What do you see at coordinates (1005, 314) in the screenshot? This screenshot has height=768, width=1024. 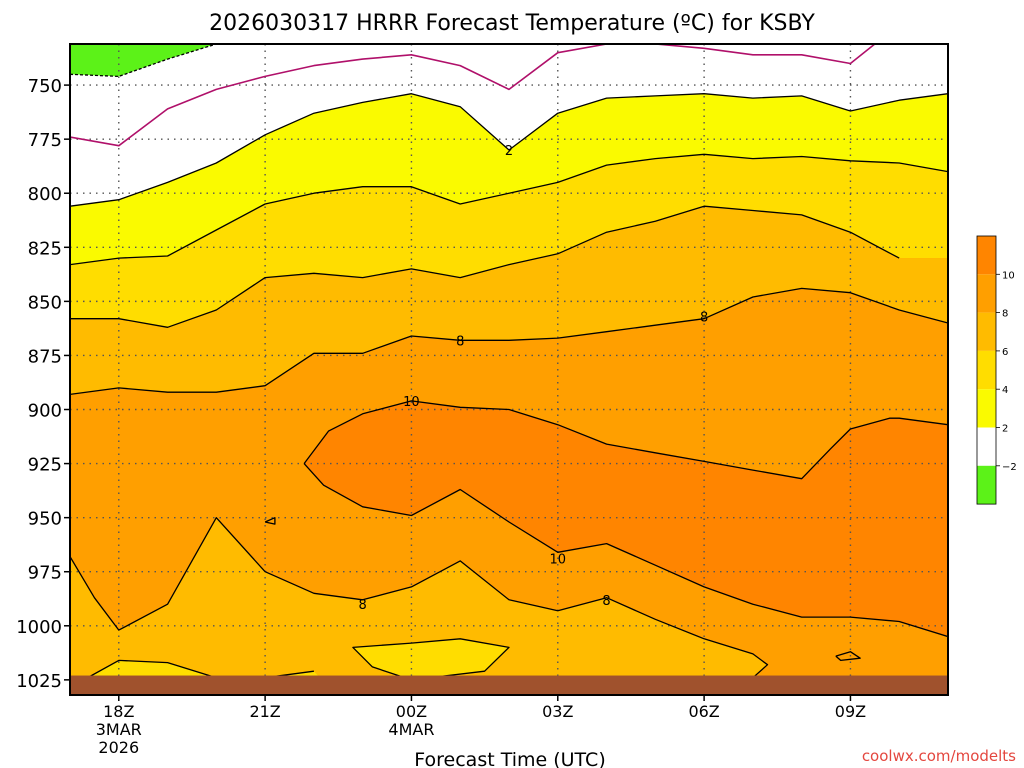 I see `legend-label: 8` at bounding box center [1005, 314].